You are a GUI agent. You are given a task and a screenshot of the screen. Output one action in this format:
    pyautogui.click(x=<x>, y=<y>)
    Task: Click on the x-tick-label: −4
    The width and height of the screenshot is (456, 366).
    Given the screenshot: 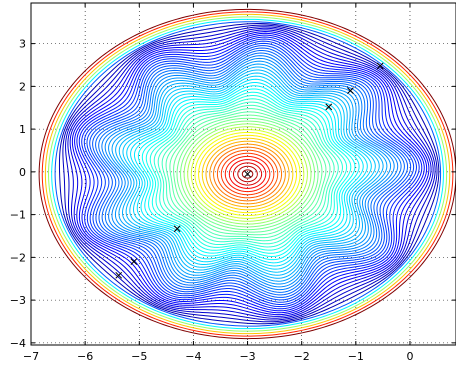 What is the action you would take?
    pyautogui.click(x=193, y=356)
    